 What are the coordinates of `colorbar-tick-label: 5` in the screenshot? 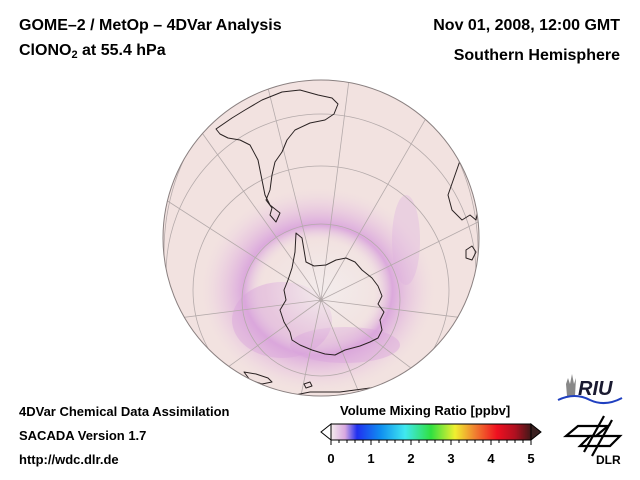 It's located at (531, 458).